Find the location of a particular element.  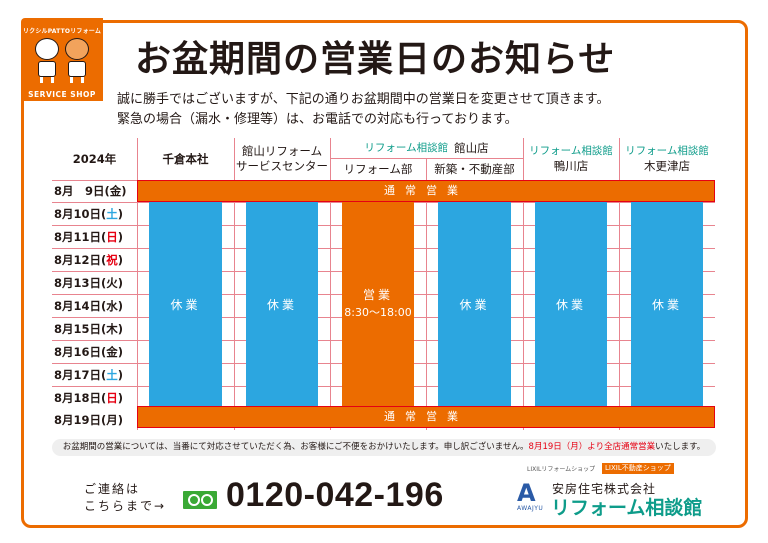

freedial-icon is located at coordinates (200, 500).